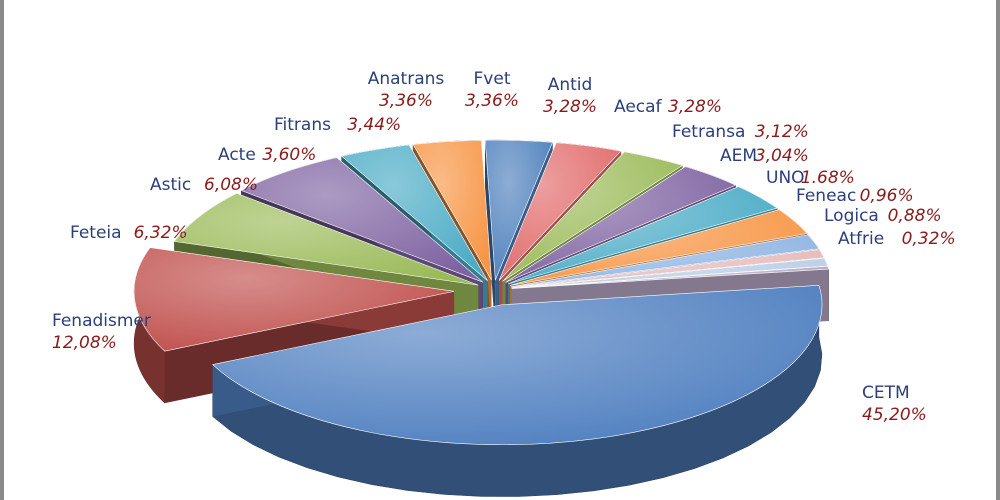 Image resolution: width=1000 pixels, height=500 pixels. Describe the element at coordinates (374, 125) in the screenshot. I see `label-value-fitrans: 3,44%` at that location.